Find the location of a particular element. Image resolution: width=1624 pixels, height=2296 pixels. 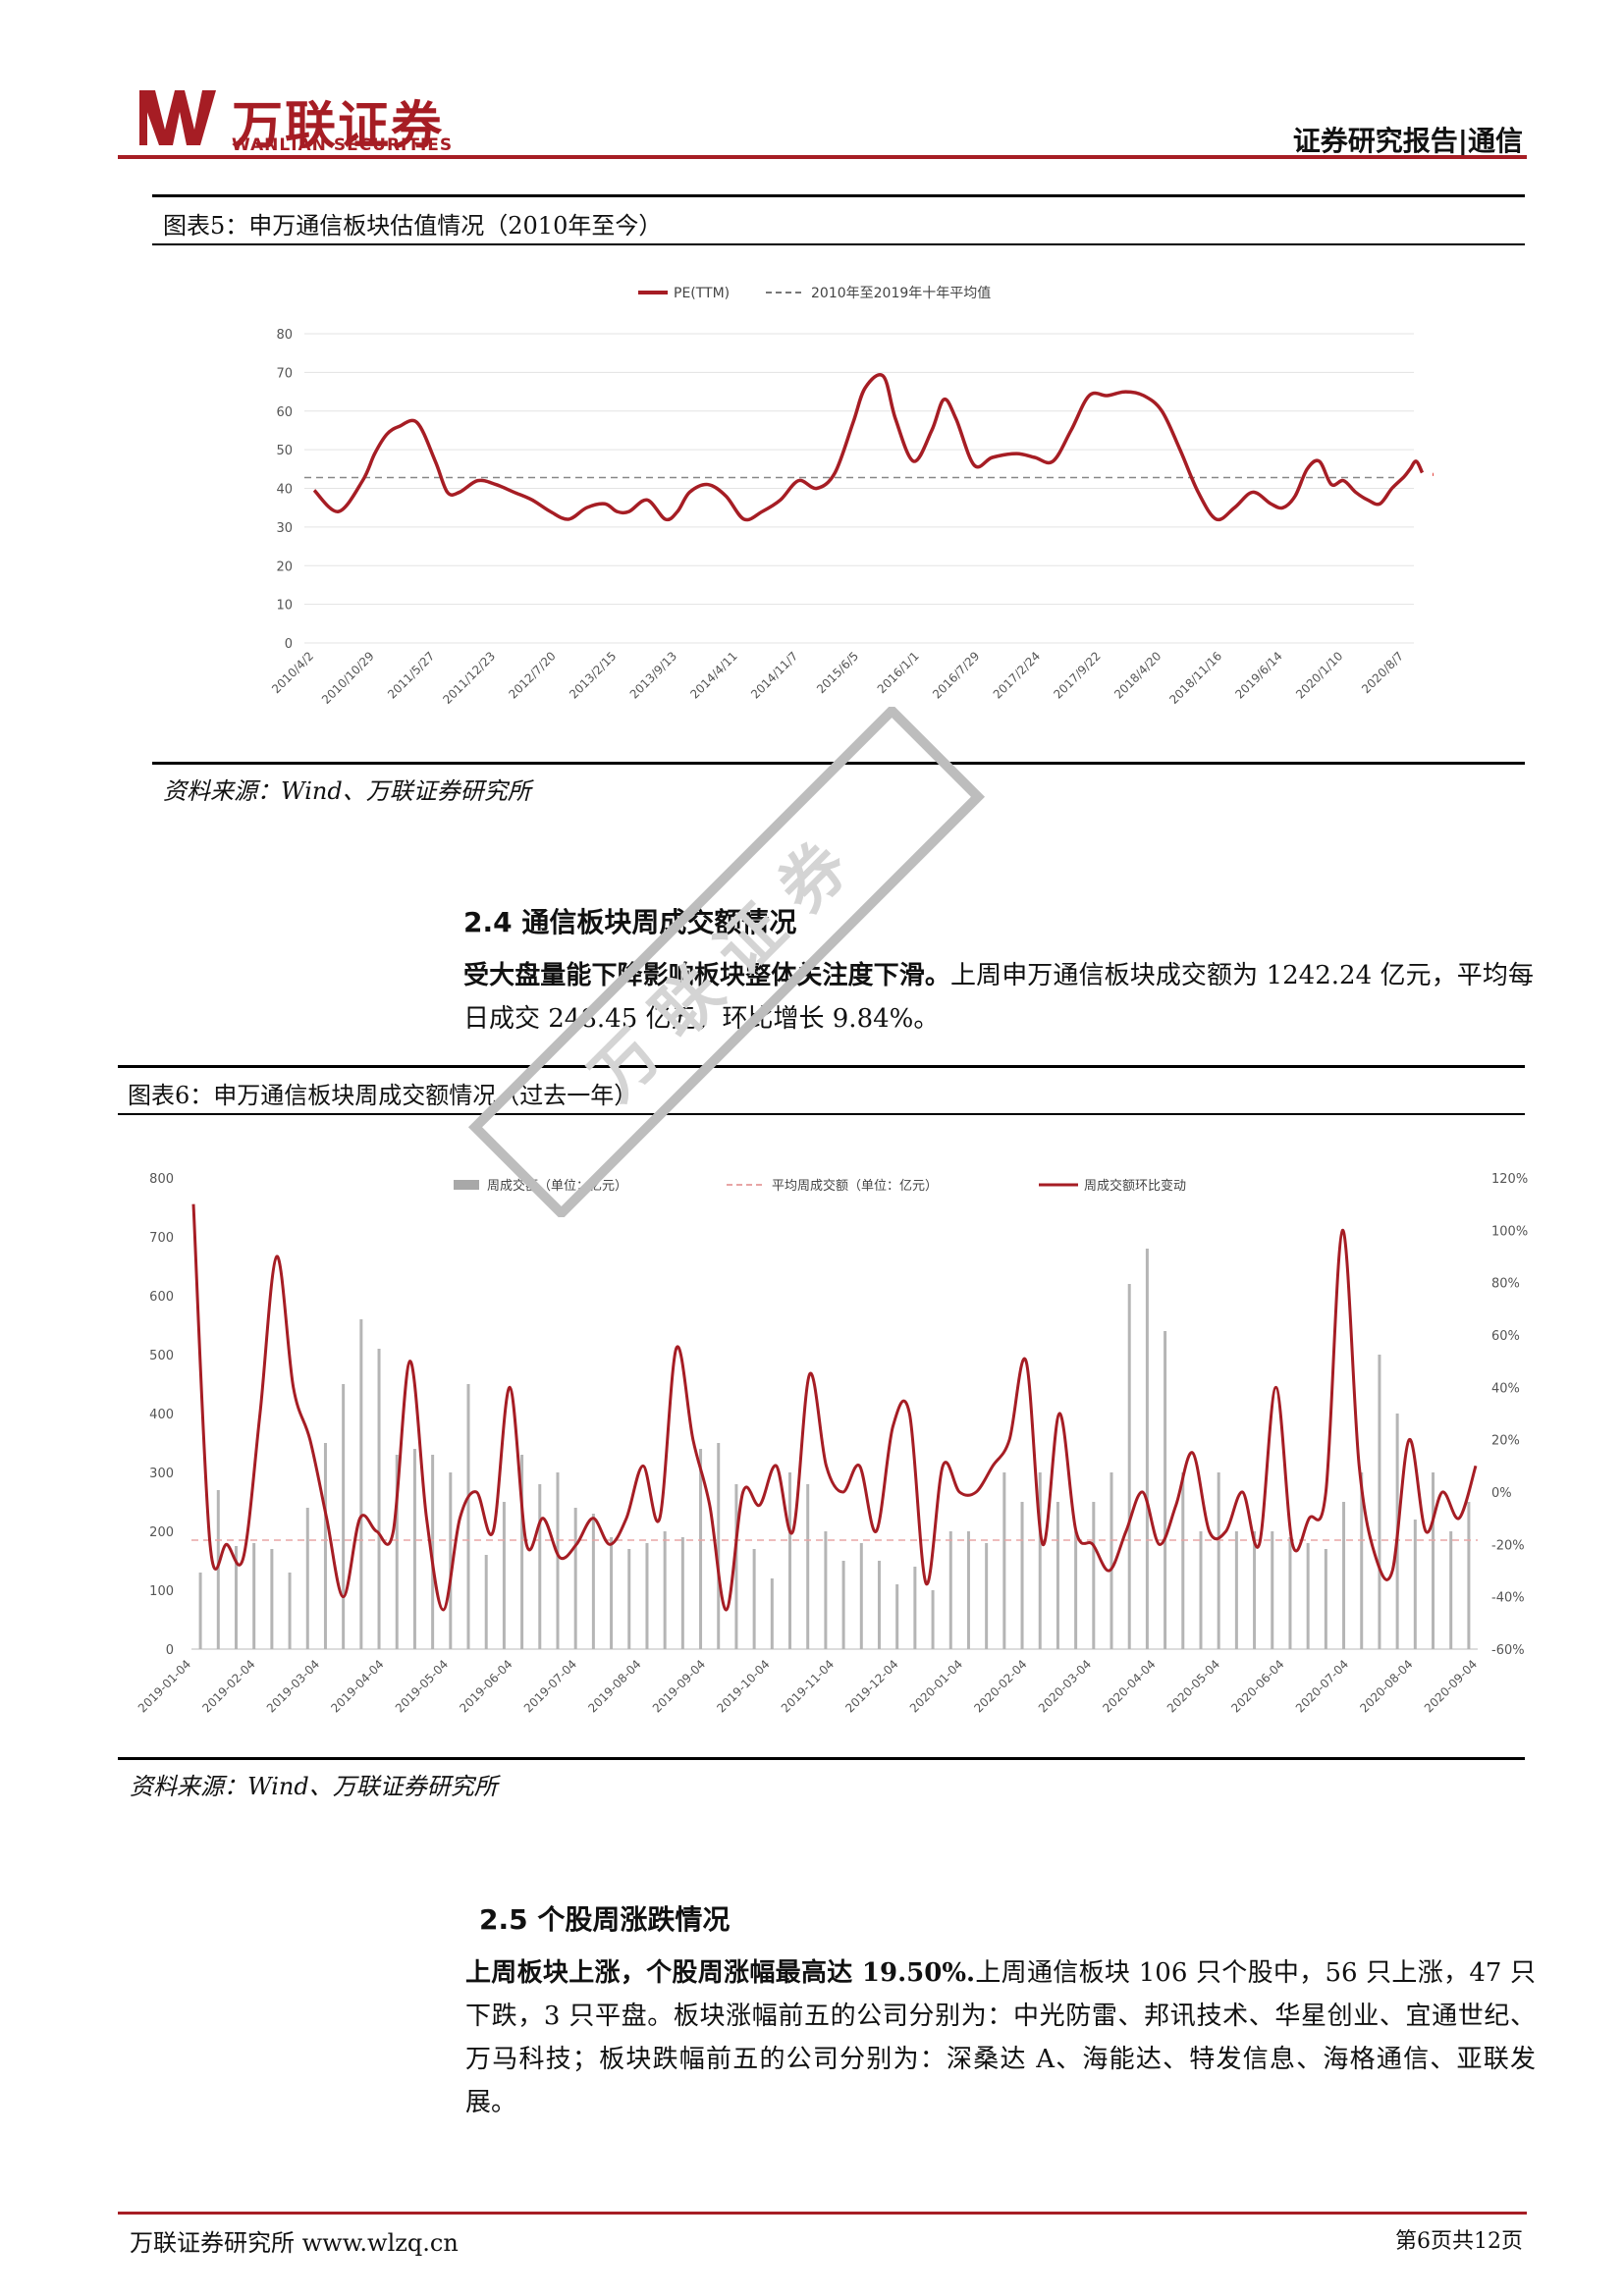

legend-label-pe: PE(TTM) is located at coordinates (702, 294).